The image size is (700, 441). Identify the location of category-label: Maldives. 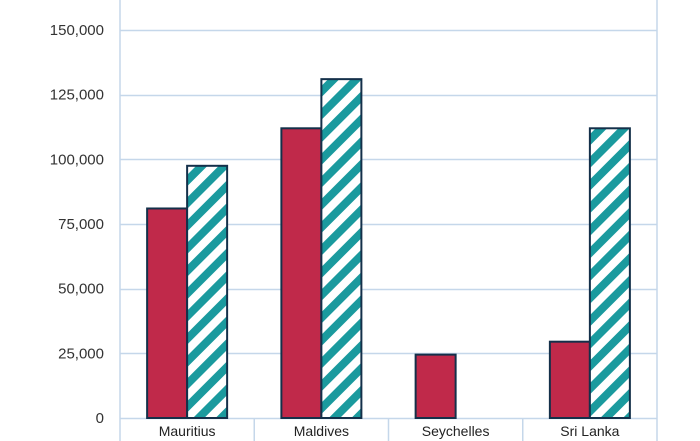
(321, 431).